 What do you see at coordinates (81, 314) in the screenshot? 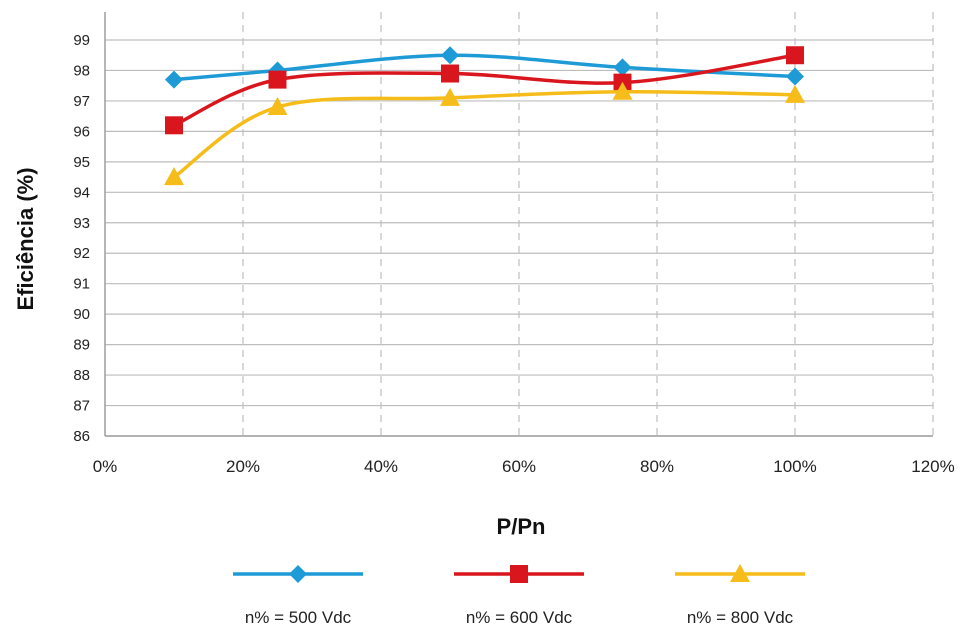
I see `y-tick-label: 90` at bounding box center [81, 314].